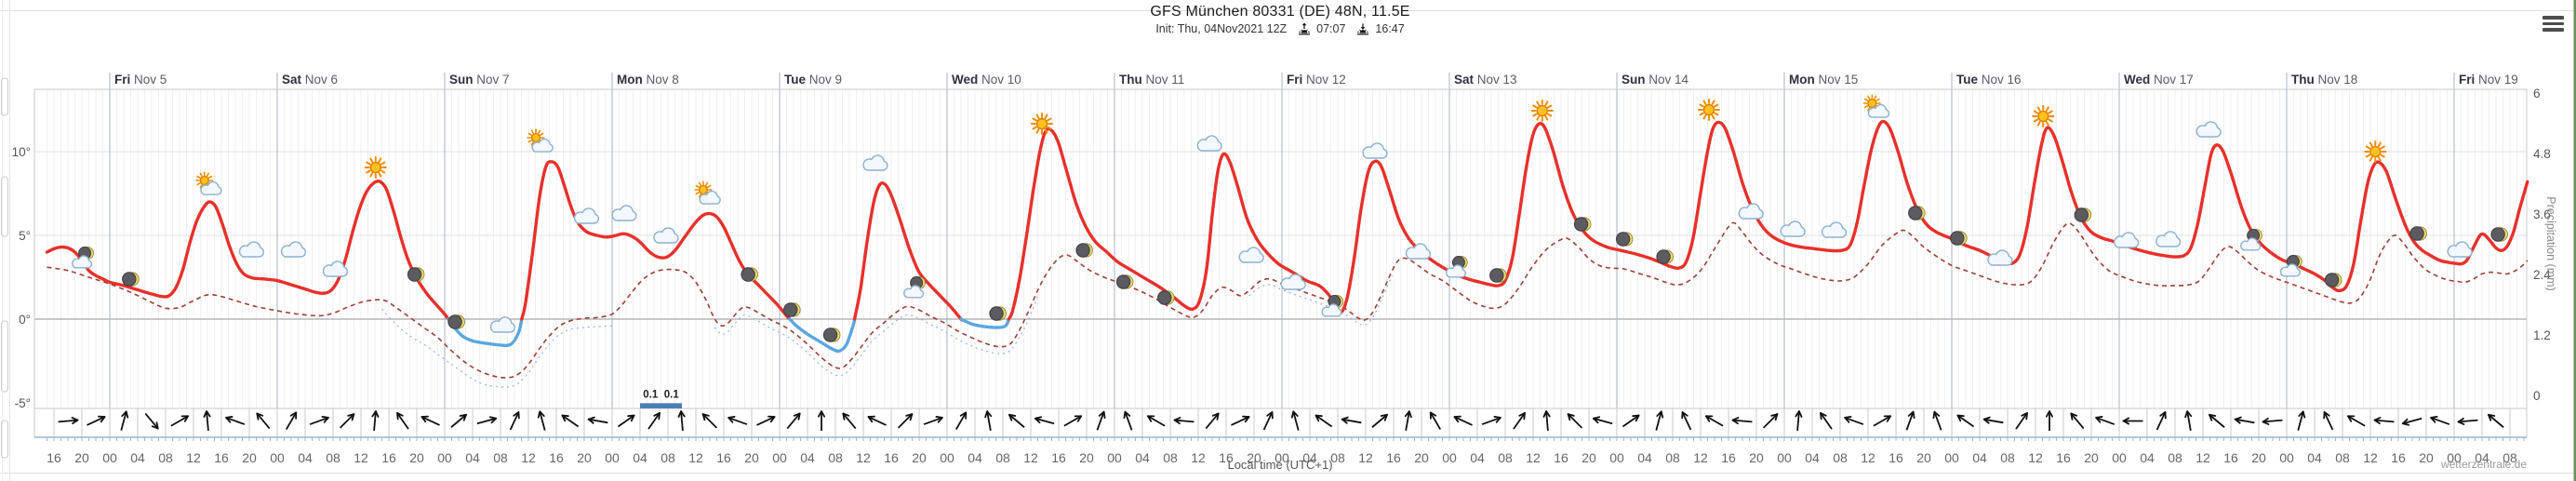 This screenshot has width=2576, height=481. I want to click on menu-button, so click(2553, 25).